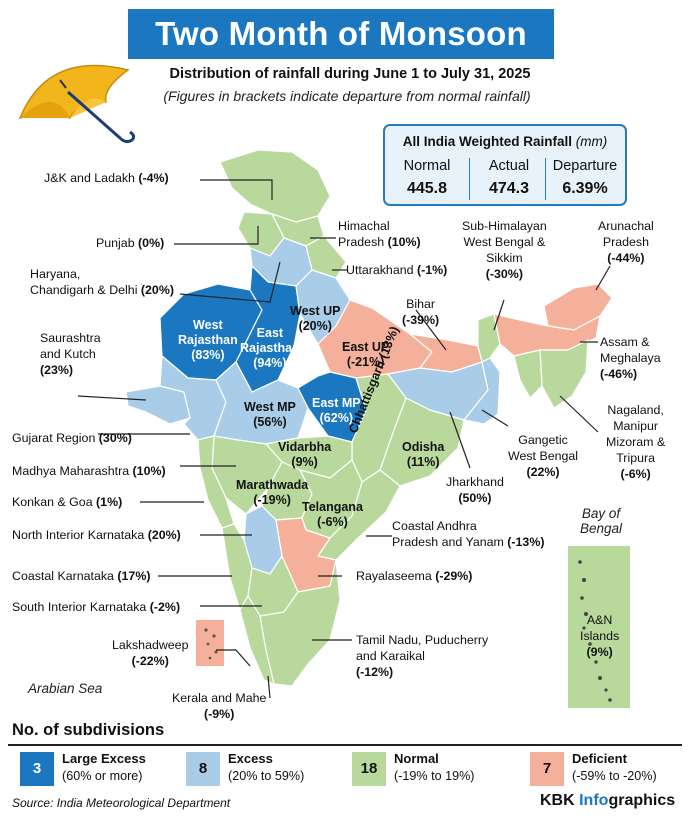  What do you see at coordinates (208, 355) in the screenshot?
I see `map-label-west-raj-value: (83%)` at bounding box center [208, 355].